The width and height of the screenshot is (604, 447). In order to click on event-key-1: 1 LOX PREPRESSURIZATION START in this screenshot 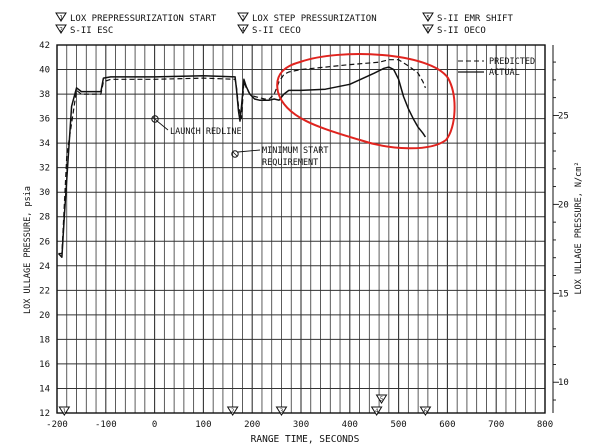, I will do `click(136, 18)`.